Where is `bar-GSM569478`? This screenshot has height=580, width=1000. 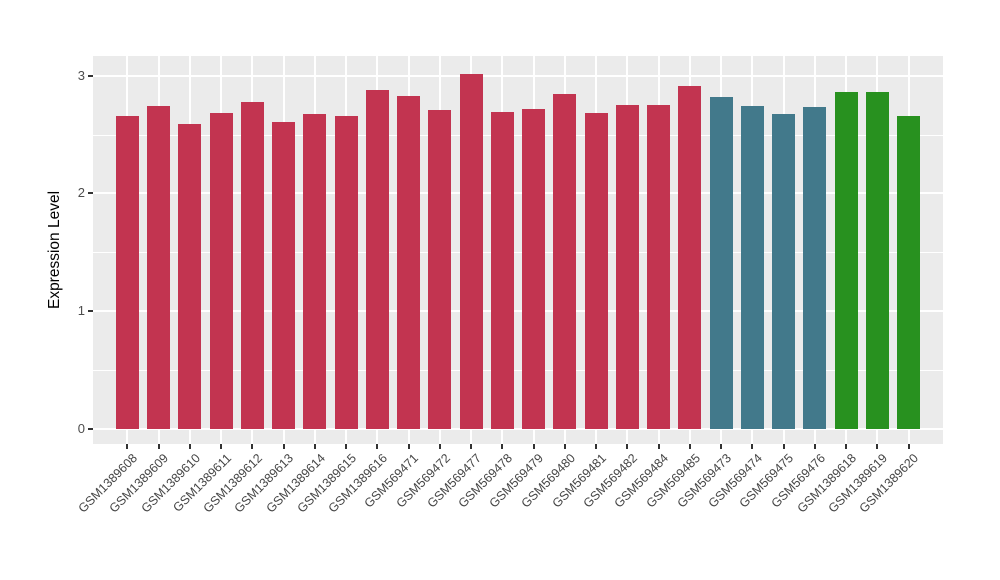 bar-GSM569478 is located at coordinates (502, 270).